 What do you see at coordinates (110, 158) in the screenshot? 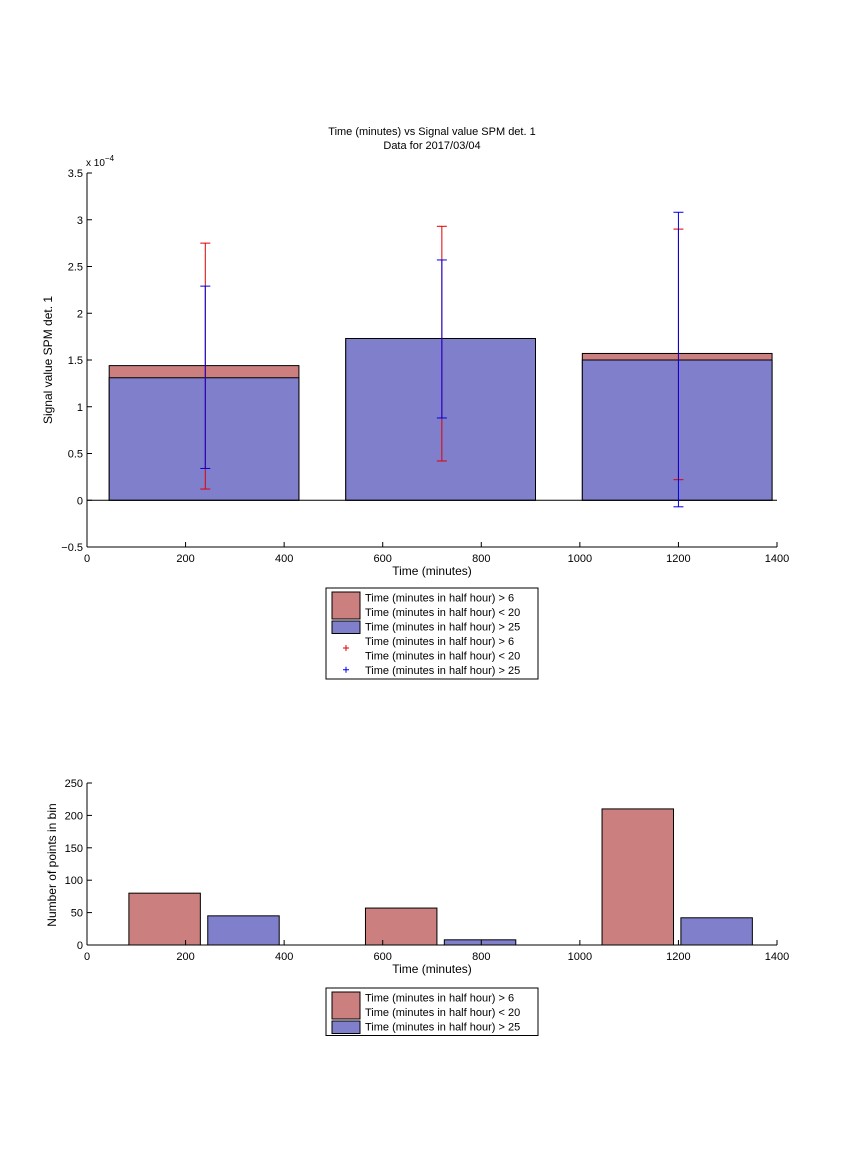
I see `exponent-power: −4` at bounding box center [110, 158].